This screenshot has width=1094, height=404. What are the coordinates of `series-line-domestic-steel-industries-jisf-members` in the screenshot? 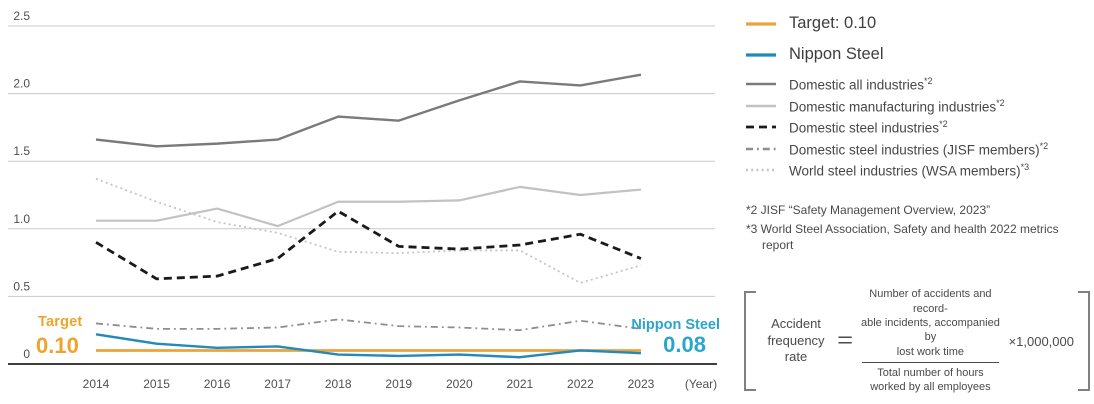 It's located at (368, 325).